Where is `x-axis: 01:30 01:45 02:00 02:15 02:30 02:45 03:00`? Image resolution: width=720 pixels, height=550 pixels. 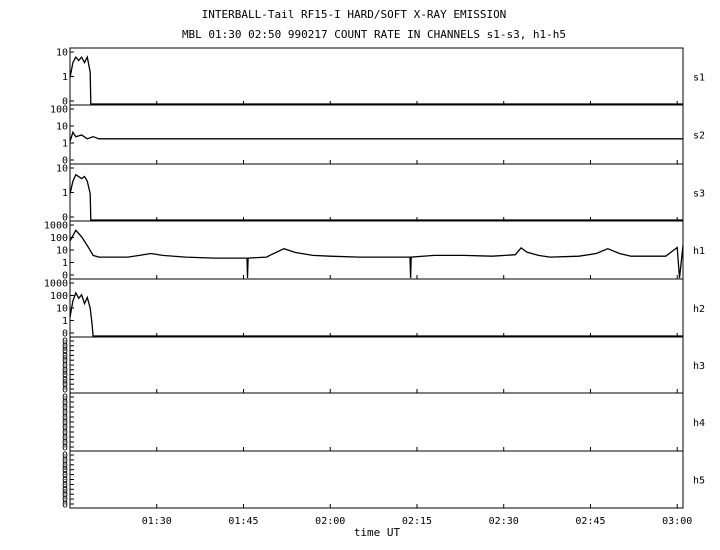
x-axis: 01:30 01:45 02:00 02:15 02:30 02:45 03:00 is located at coordinates (417, 521).